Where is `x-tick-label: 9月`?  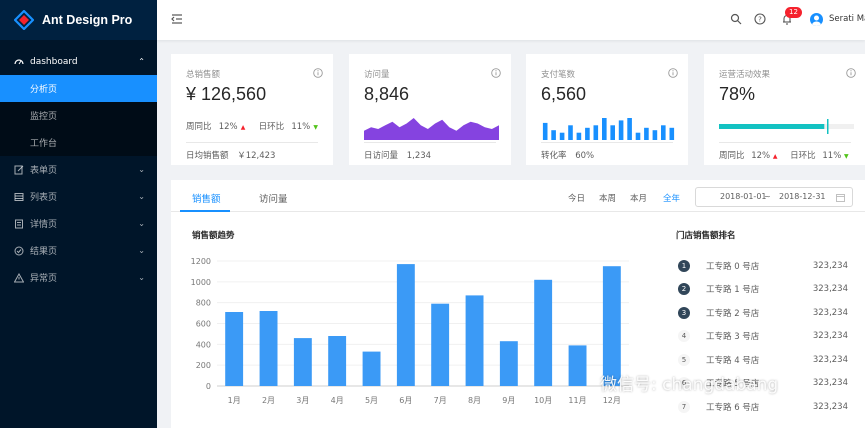
x-tick-label: 9月 is located at coordinates (508, 400).